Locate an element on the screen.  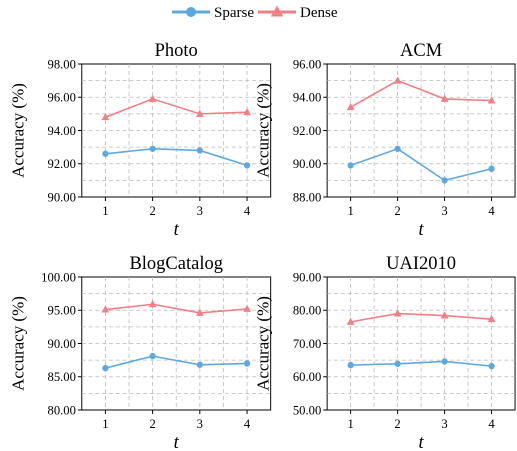
legend-entry-dense: Dense is located at coordinates (298, 13).